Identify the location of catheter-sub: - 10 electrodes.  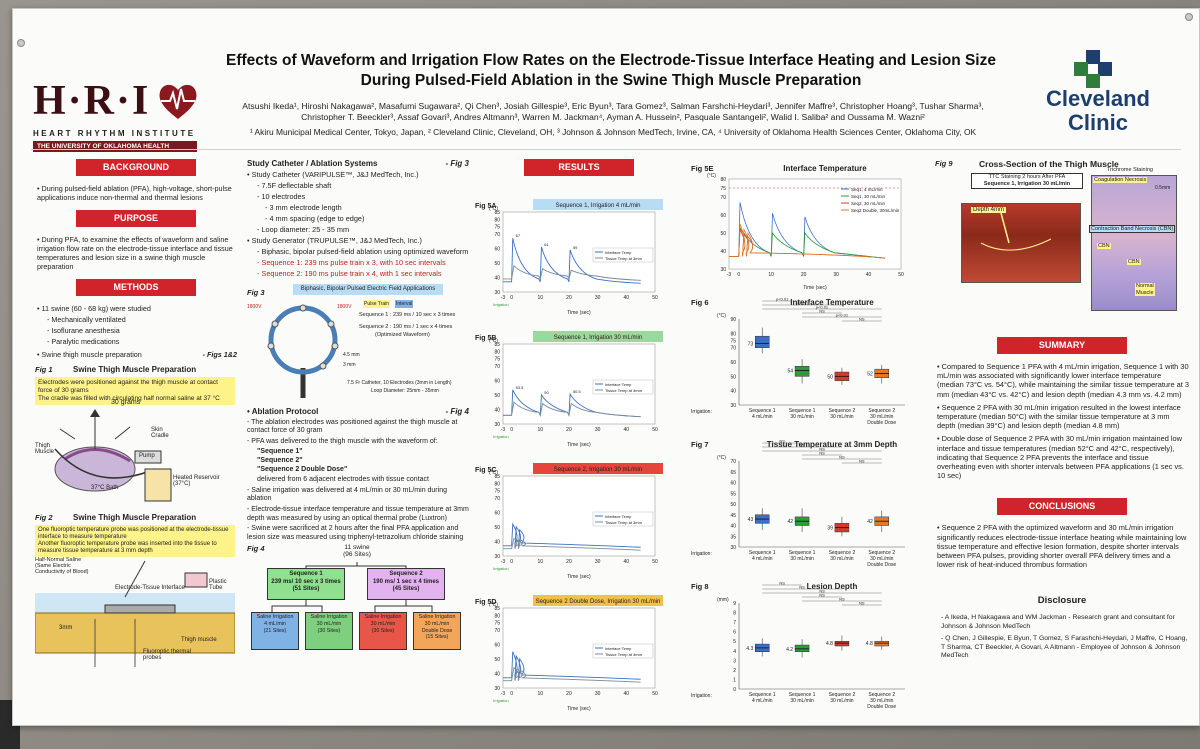
(281, 196).